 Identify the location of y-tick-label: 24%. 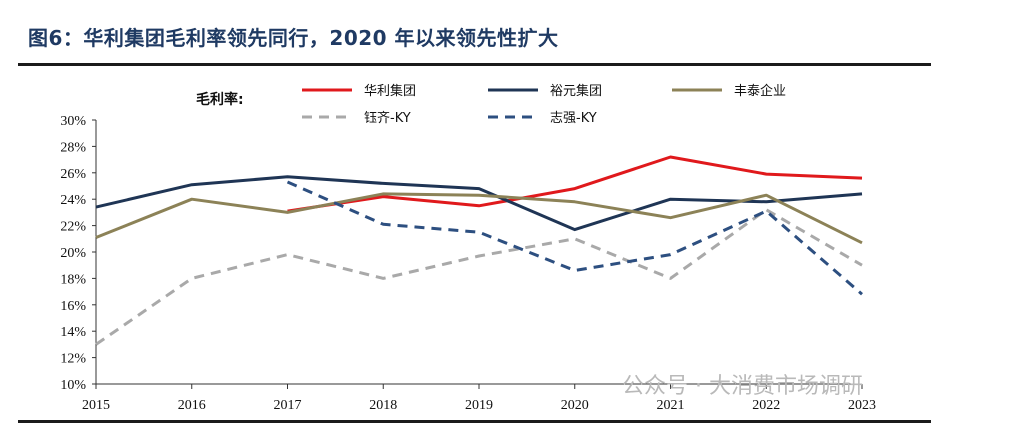
(73, 200).